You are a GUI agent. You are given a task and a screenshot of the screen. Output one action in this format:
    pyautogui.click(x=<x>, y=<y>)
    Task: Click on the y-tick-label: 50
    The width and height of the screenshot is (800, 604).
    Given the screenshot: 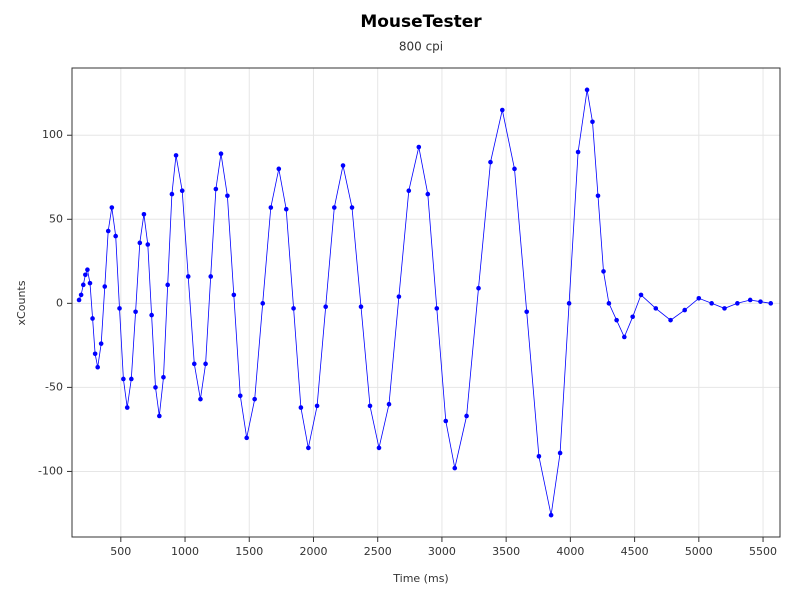 What is the action you would take?
    pyautogui.click(x=56, y=218)
    